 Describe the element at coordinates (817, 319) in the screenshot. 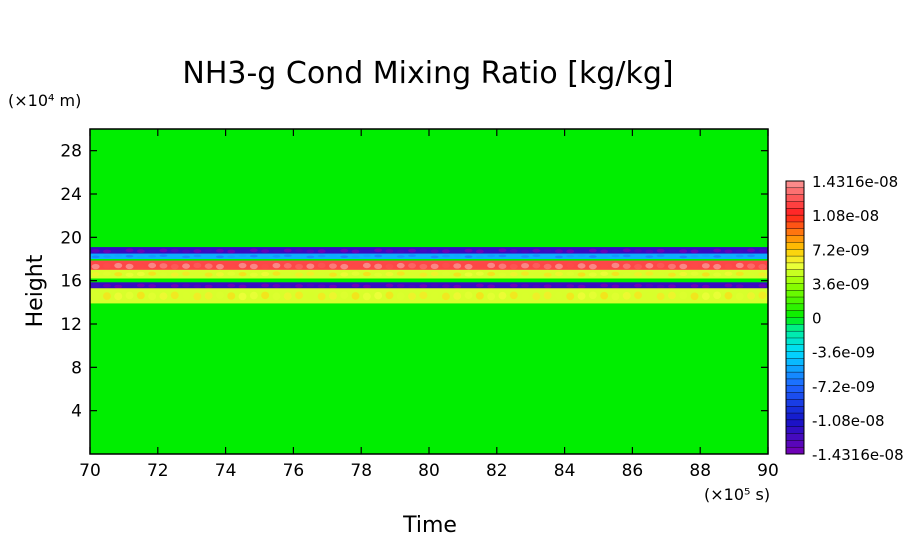

I see `colorbar-label: 0` at that location.